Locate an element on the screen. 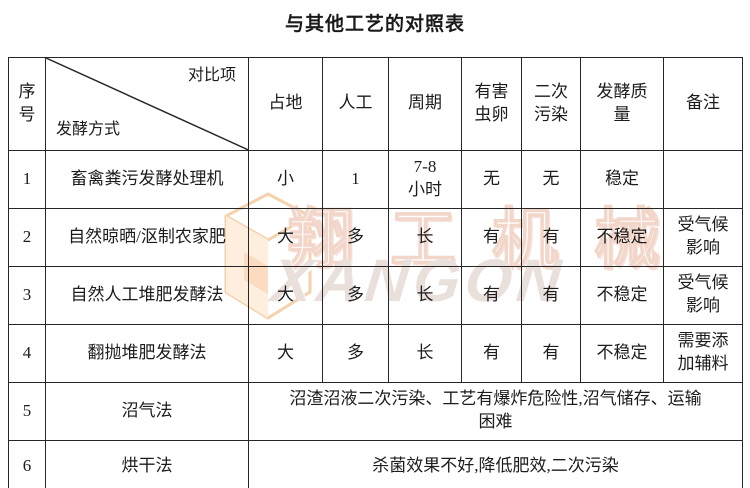 The image size is (750, 488). cell-method: 自然晾晒/沤制农家肥 is located at coordinates (147, 237).